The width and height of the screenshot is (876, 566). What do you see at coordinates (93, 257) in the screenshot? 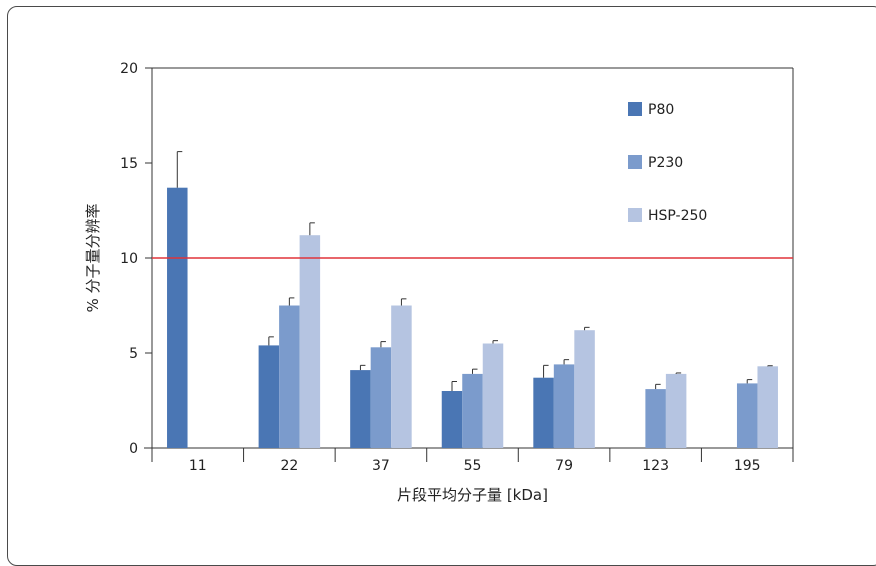
I see `y-axis-title: % 分子量分辨率` at bounding box center [93, 257].